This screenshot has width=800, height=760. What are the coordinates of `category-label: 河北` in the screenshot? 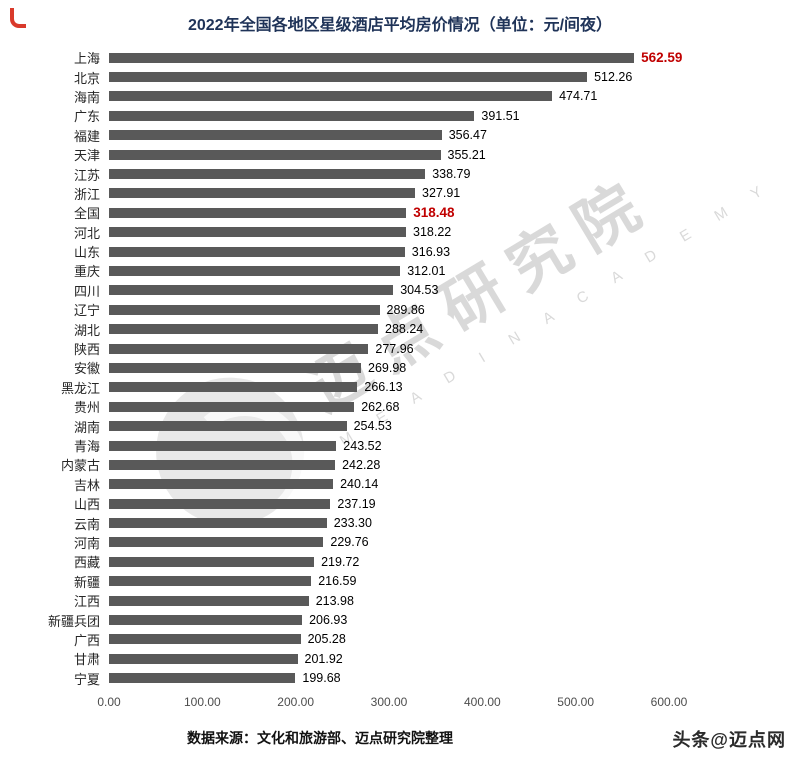 It's located at (86, 233).